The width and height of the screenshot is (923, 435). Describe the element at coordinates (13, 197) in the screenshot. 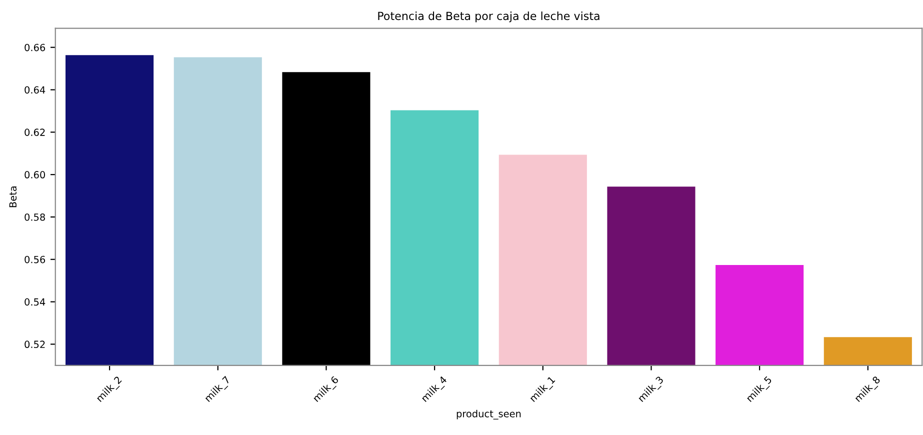

I see `y-axis-title: Beta` at that location.